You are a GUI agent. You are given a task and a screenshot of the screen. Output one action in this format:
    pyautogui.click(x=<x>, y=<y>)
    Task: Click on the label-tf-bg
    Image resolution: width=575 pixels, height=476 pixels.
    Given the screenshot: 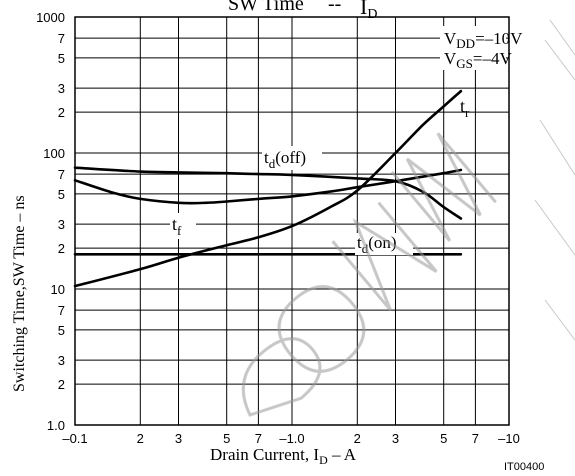 What is the action you would take?
    pyautogui.click(x=183, y=226)
    